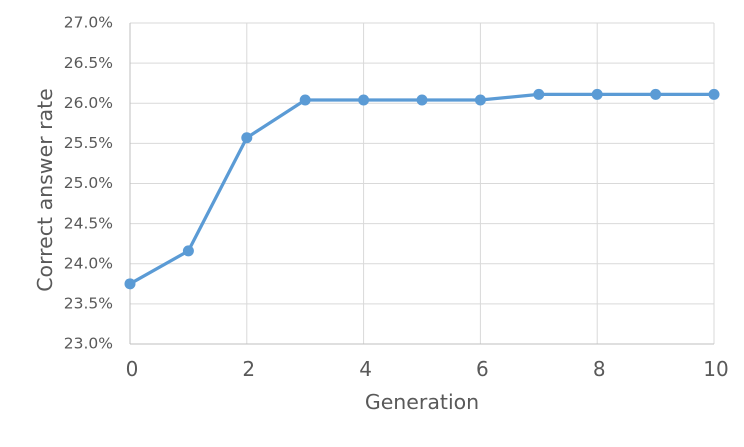 The height and width of the screenshot is (447, 744). I want to click on y-tick-label: 27.0%, so click(88, 23).